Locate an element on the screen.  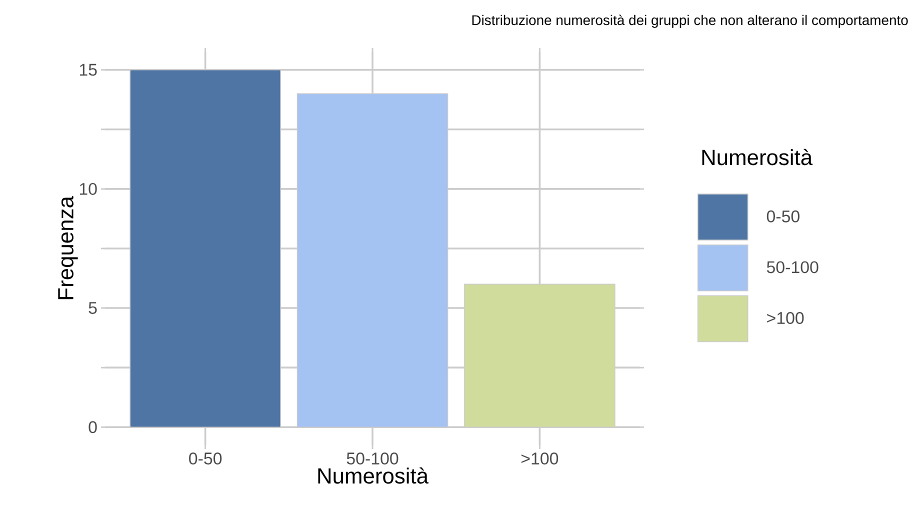
x-axis-title: Numerosità is located at coordinates (373, 475).